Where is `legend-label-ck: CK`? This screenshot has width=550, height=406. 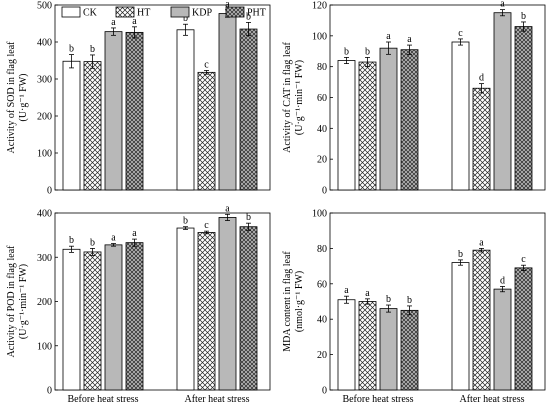
legend-label-ck: CK is located at coordinates (90, 13).